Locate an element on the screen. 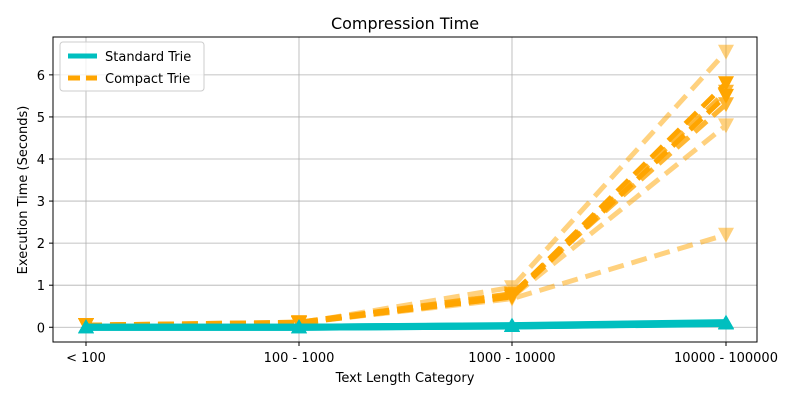  y-tick-label: 6 is located at coordinates (41, 76).